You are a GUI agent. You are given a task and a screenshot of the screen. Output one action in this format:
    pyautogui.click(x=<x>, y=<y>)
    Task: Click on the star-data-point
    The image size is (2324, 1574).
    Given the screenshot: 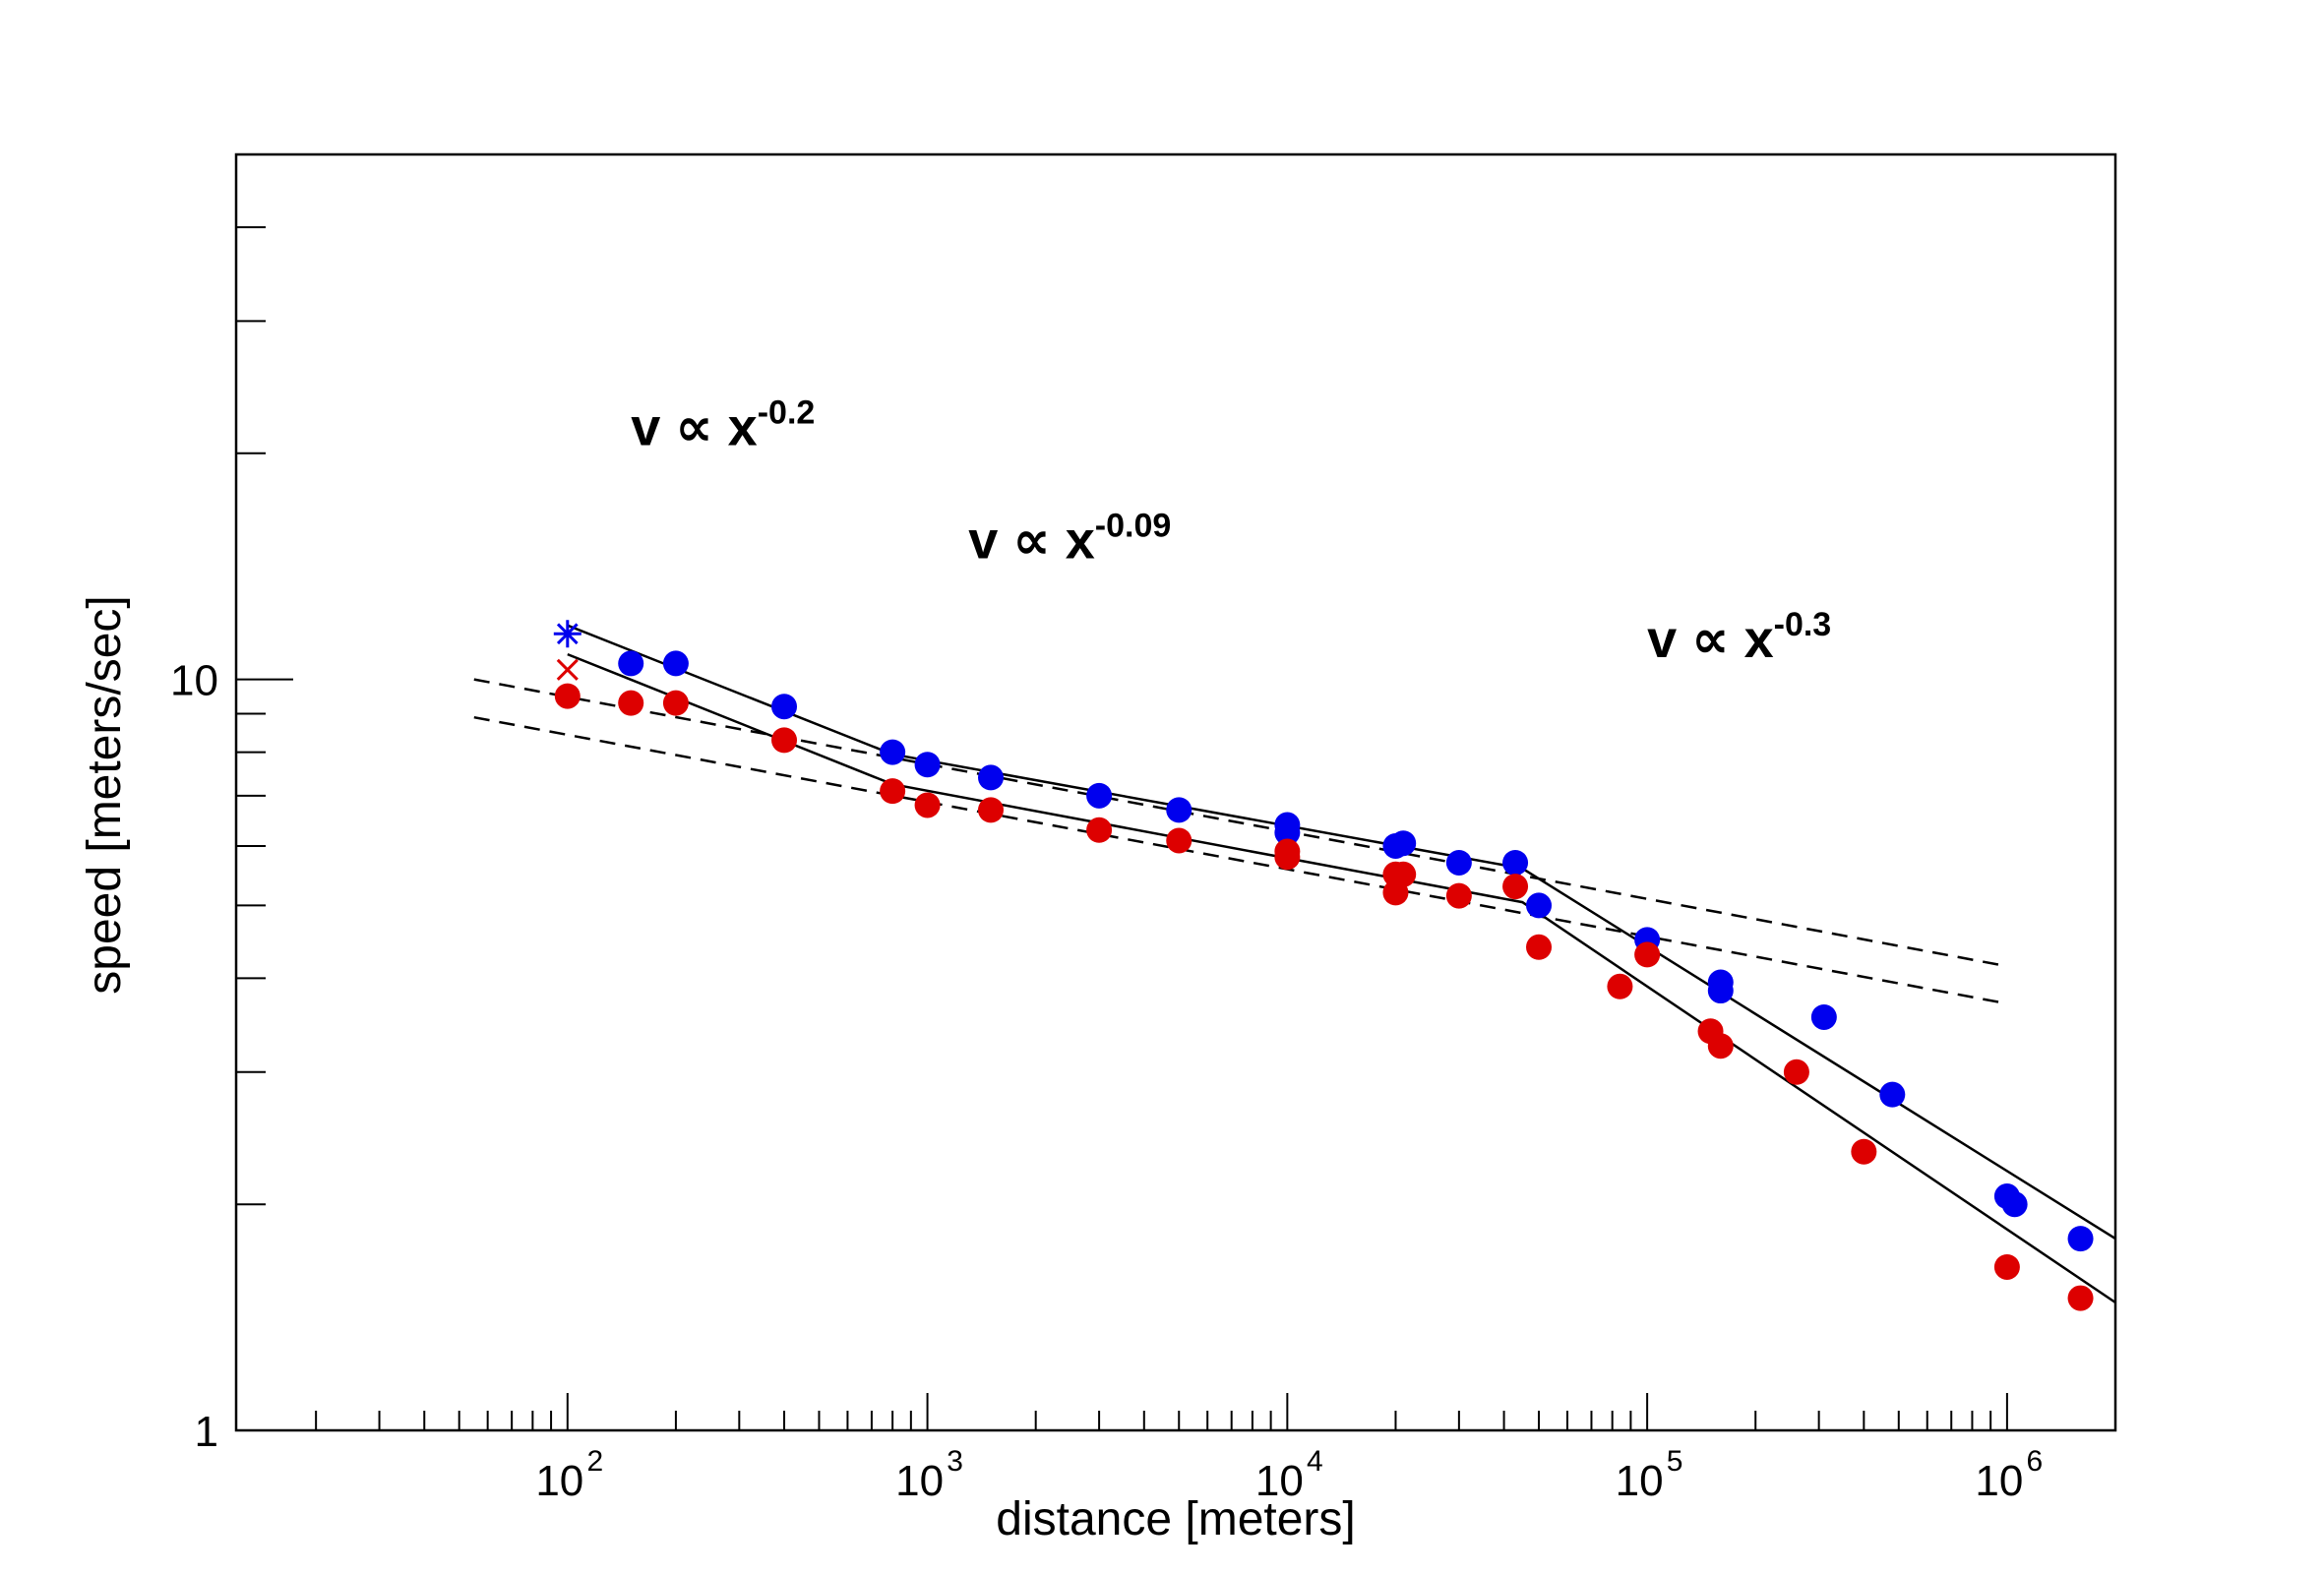 What is the action you would take?
    pyautogui.click(x=567, y=634)
    